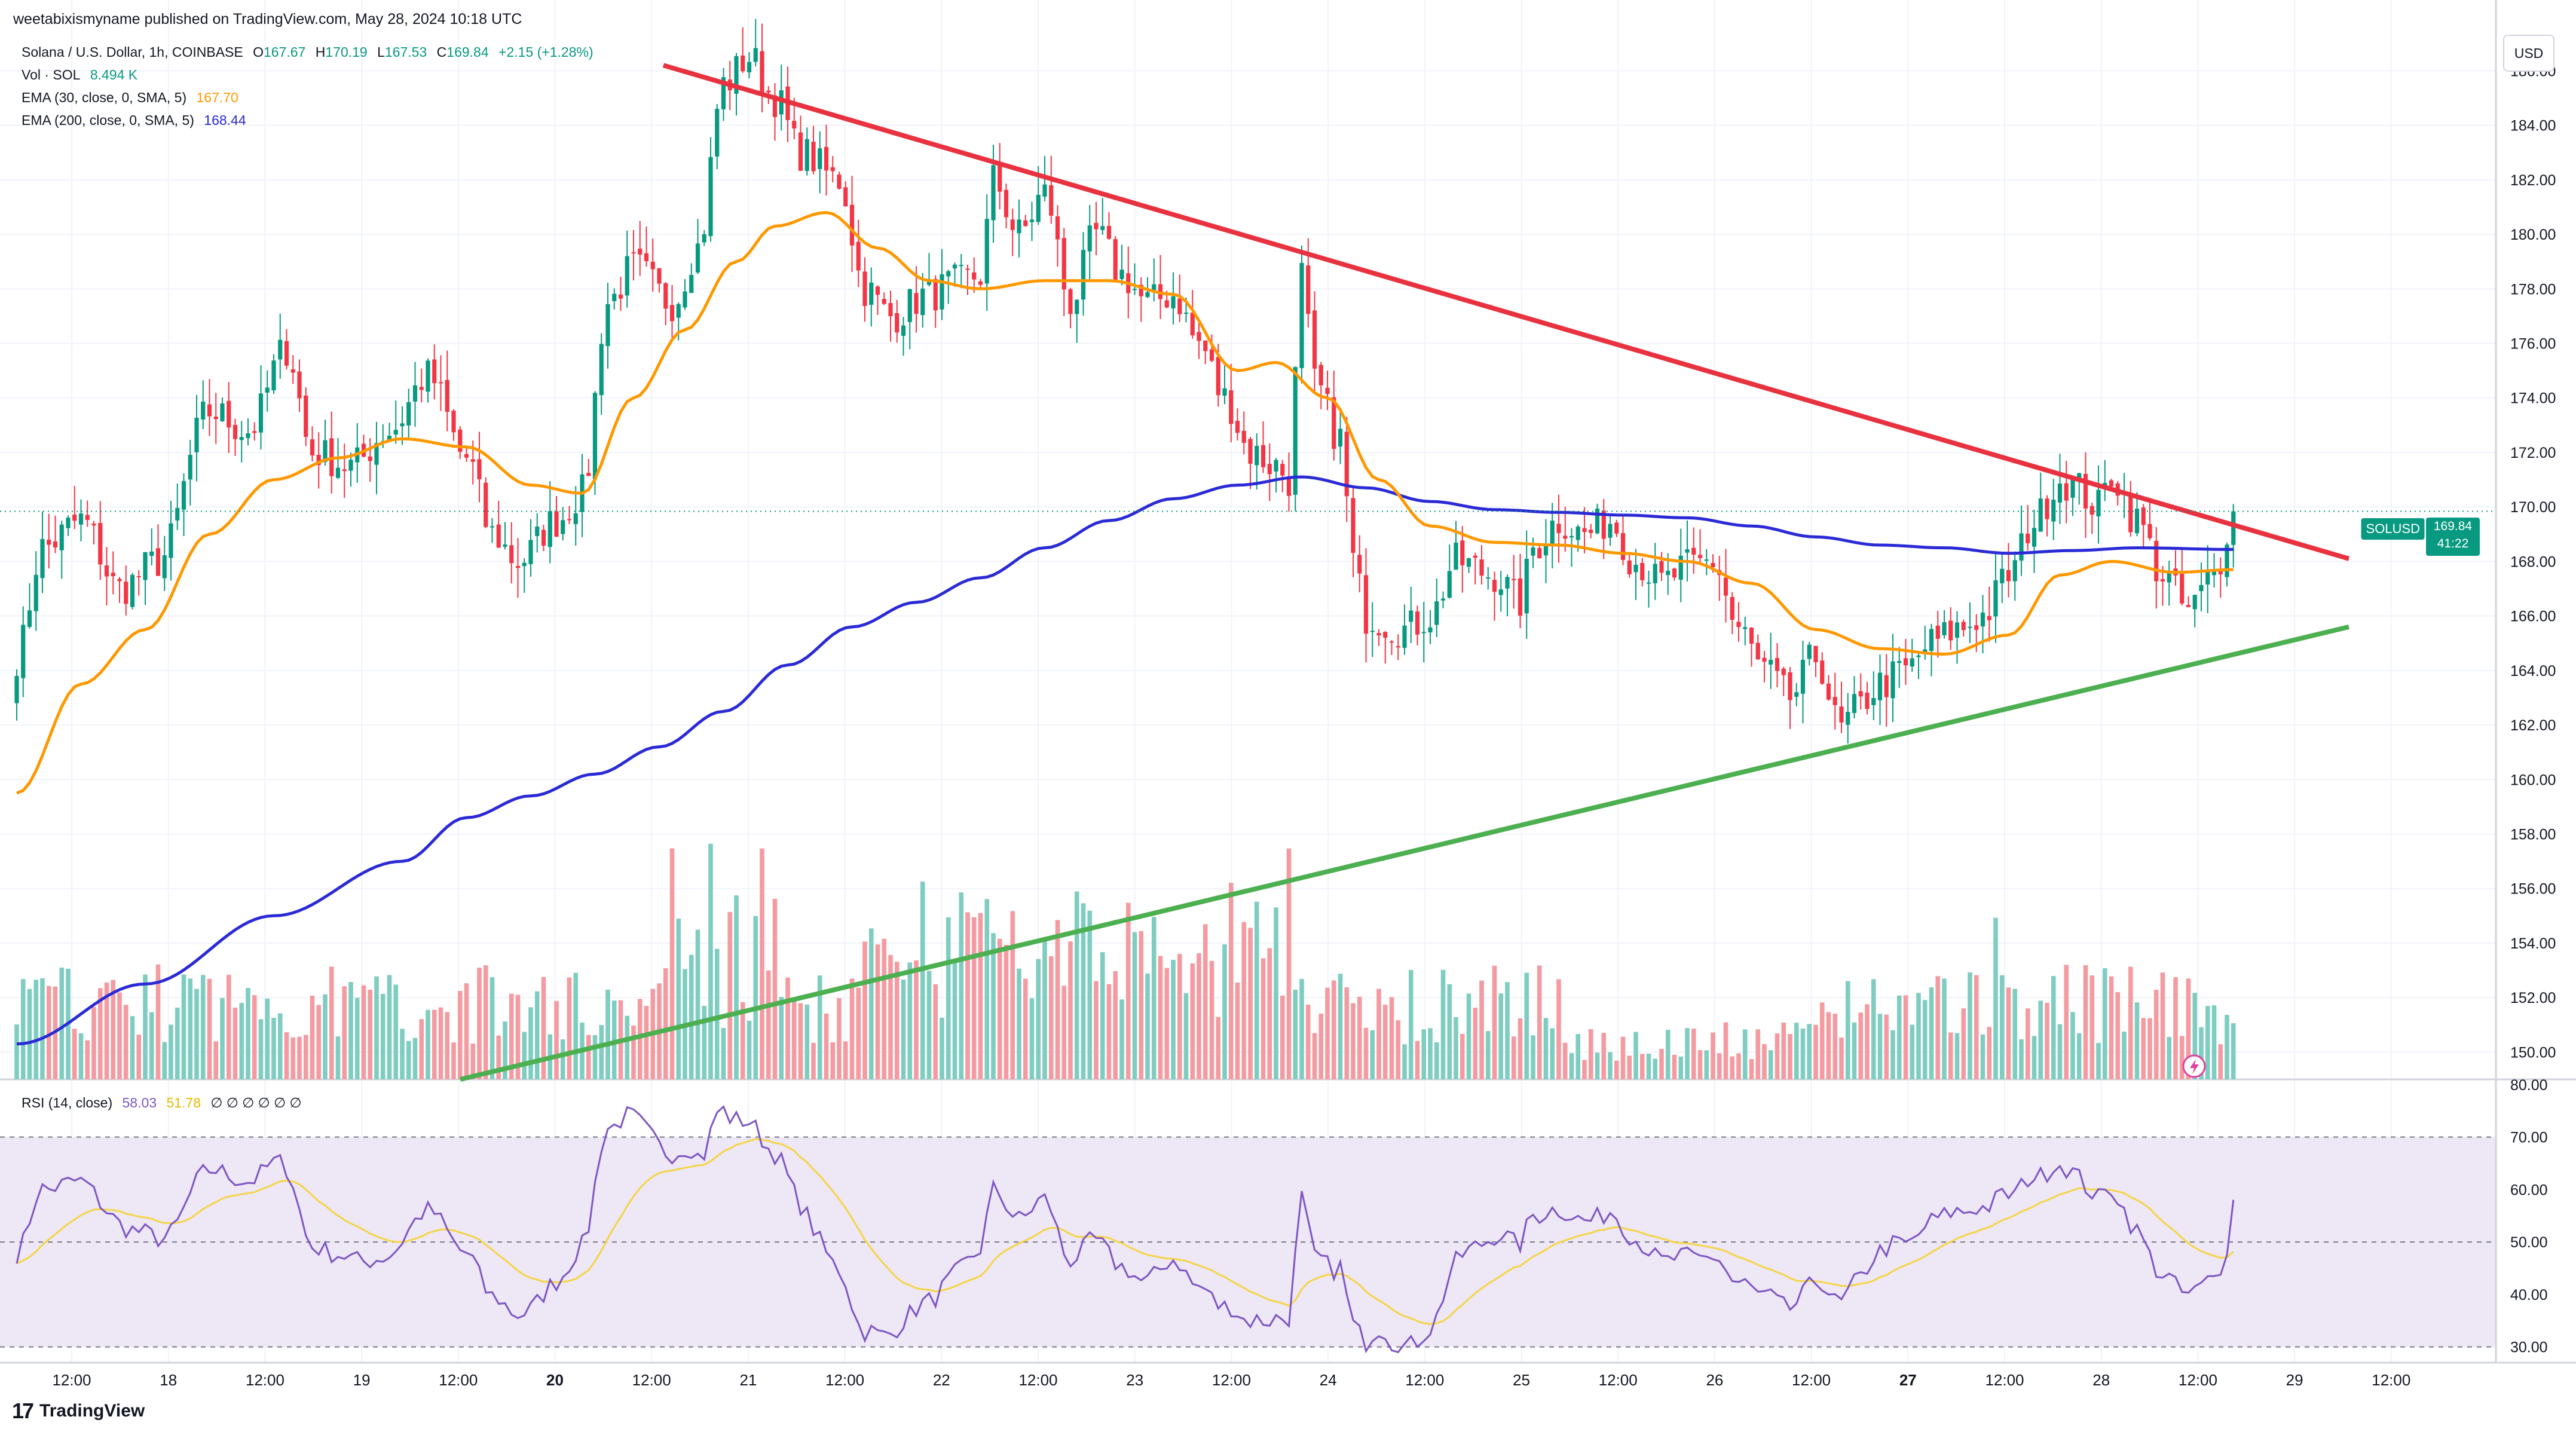 This screenshot has height=1432, width=2576. Describe the element at coordinates (1908, 1380) in the screenshot. I see `time-tick-label: 27` at that location.